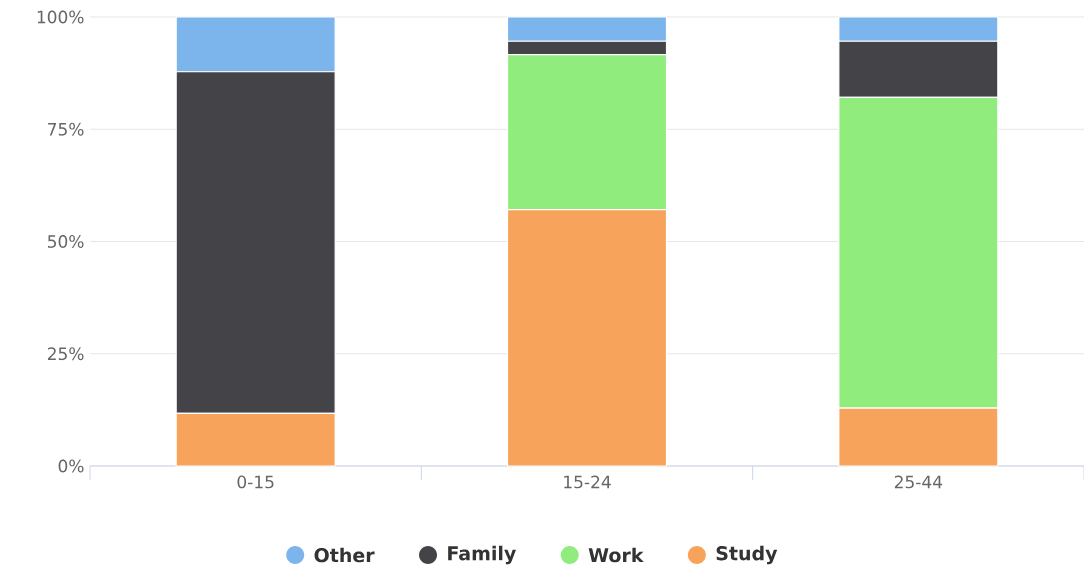 This screenshot has height=568, width=1084. What do you see at coordinates (66, 129) in the screenshot?
I see `y-tick-label: 75%` at bounding box center [66, 129].